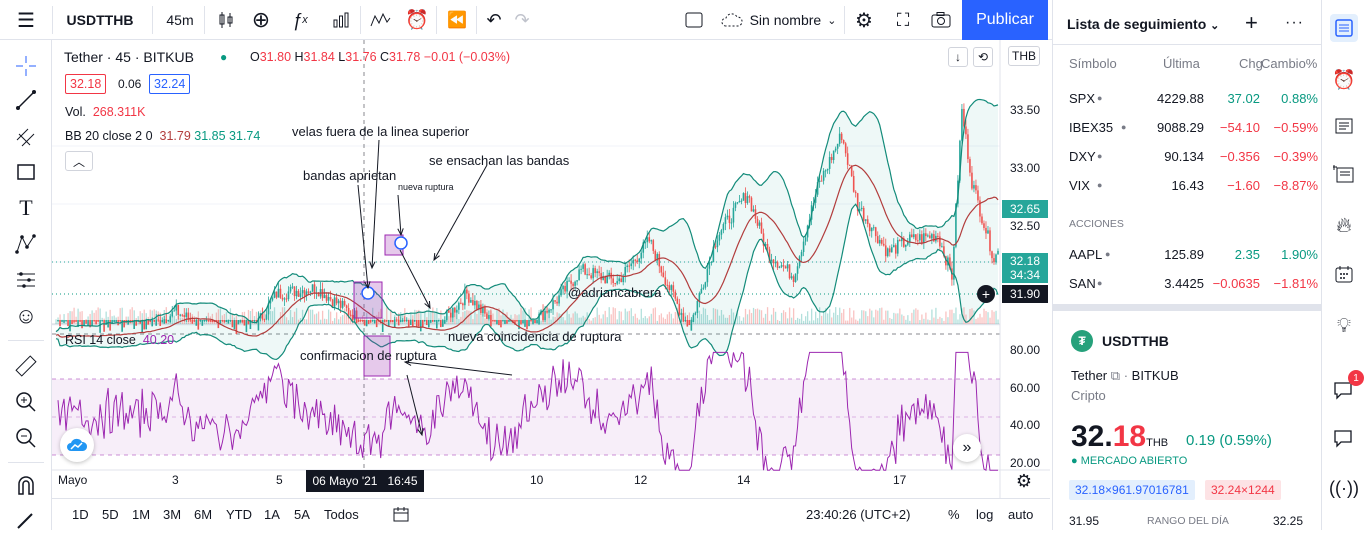  Describe the element at coordinates (1082, 283) in the screenshot. I see `row-symbol: SAN` at that location.